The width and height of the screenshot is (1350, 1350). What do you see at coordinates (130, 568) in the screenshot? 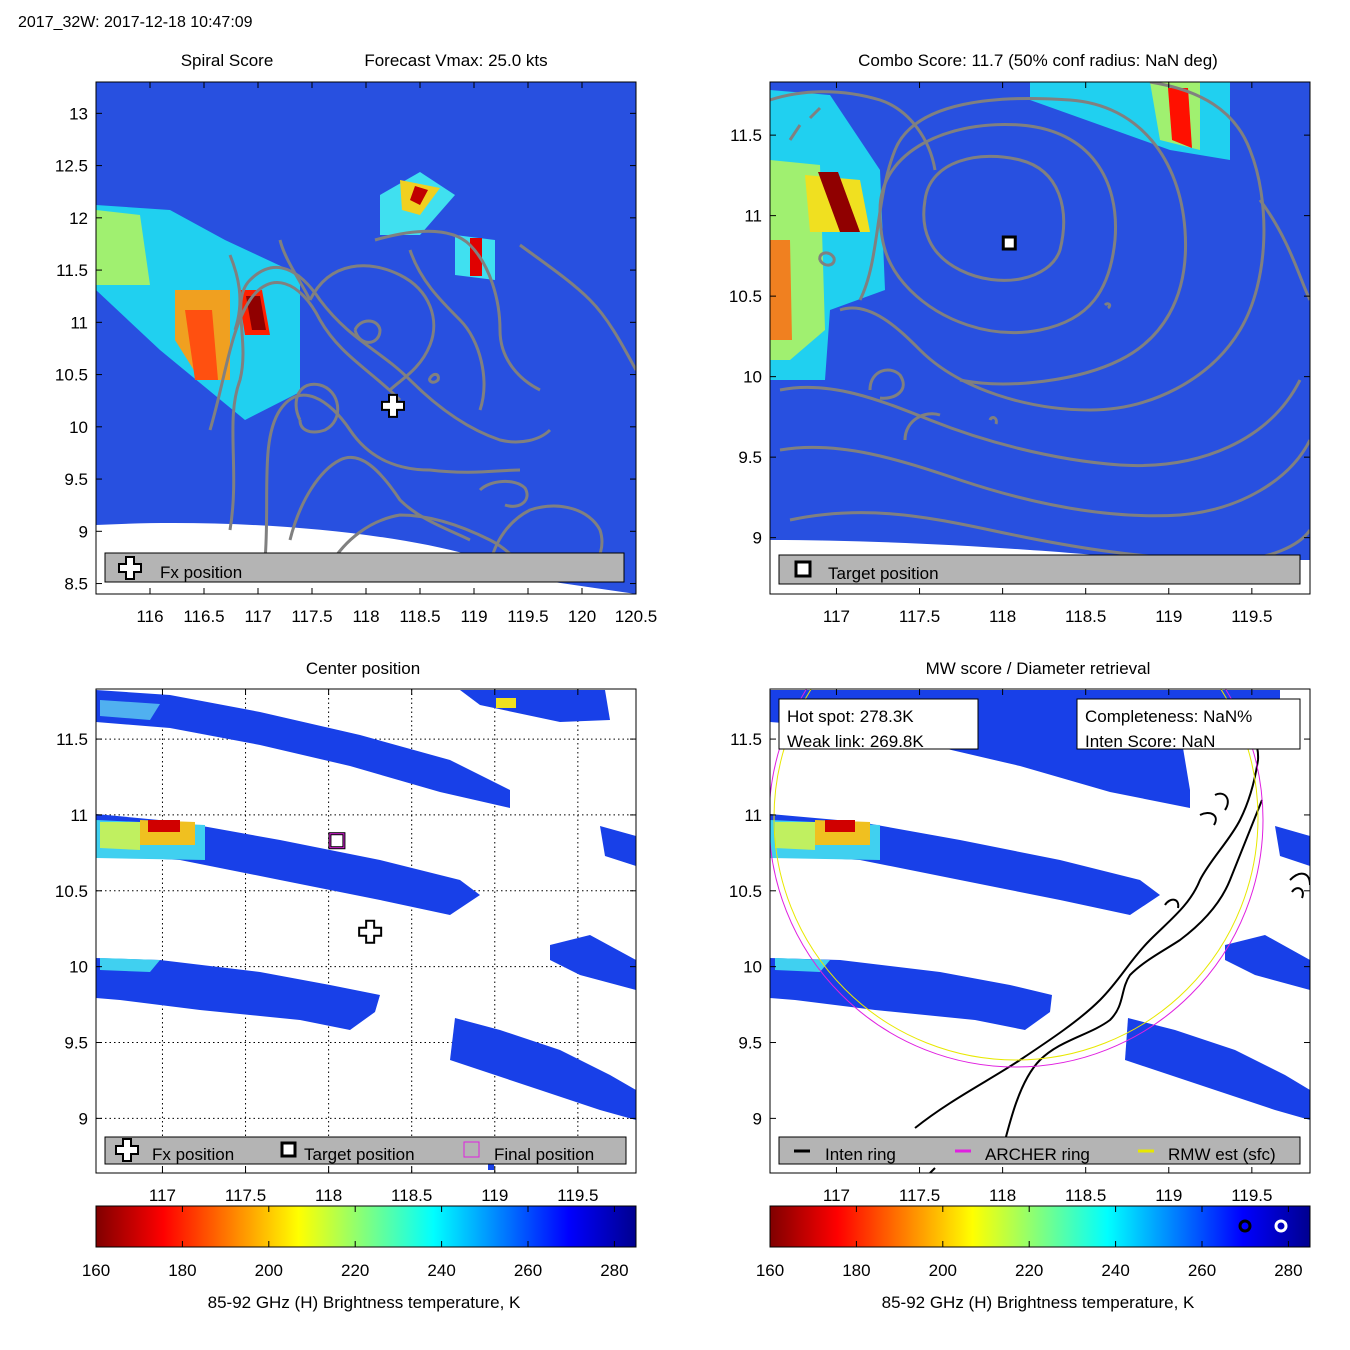
I see `fx-position-marker-icon` at bounding box center [130, 568].